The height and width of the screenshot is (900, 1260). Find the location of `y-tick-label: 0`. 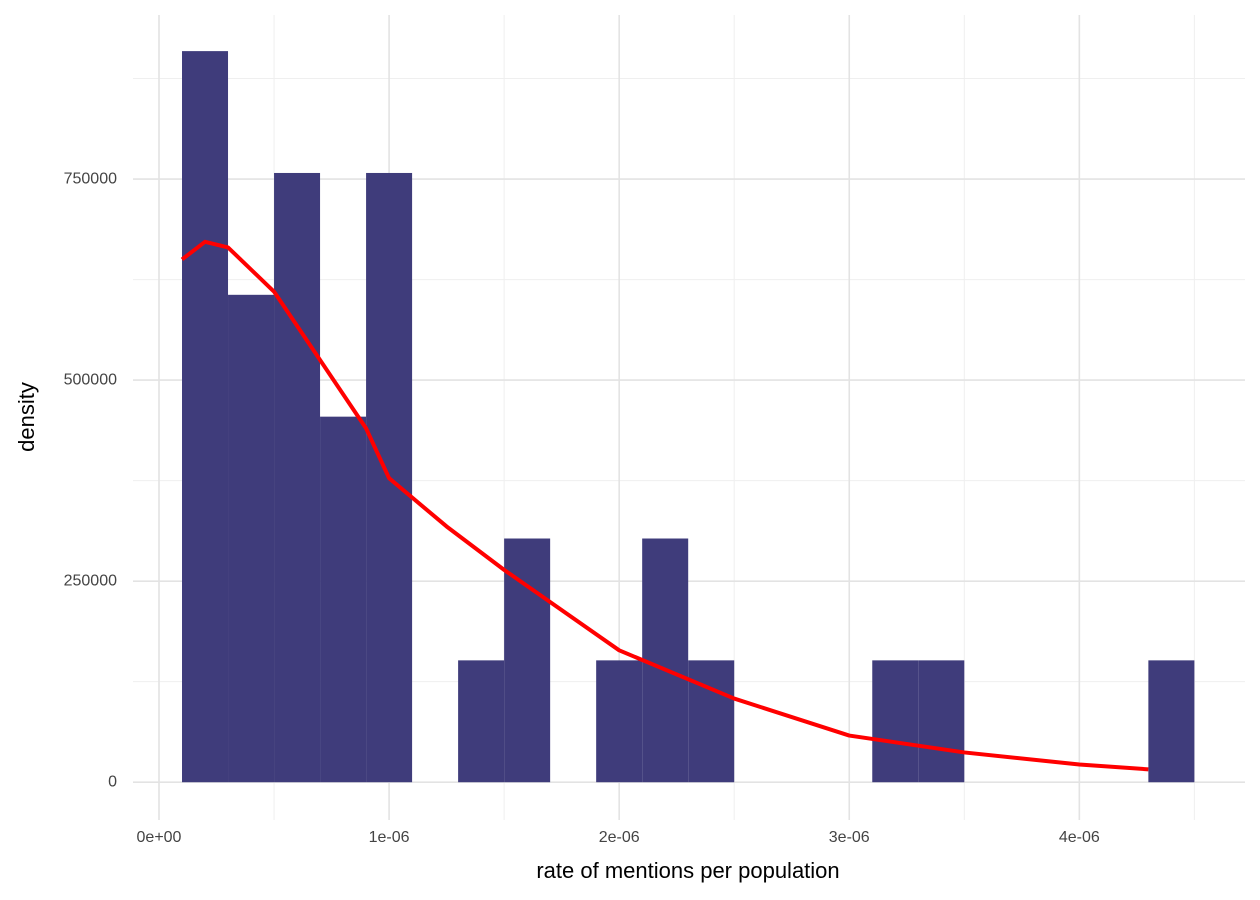

y-tick-label: 0 is located at coordinates (112, 781).